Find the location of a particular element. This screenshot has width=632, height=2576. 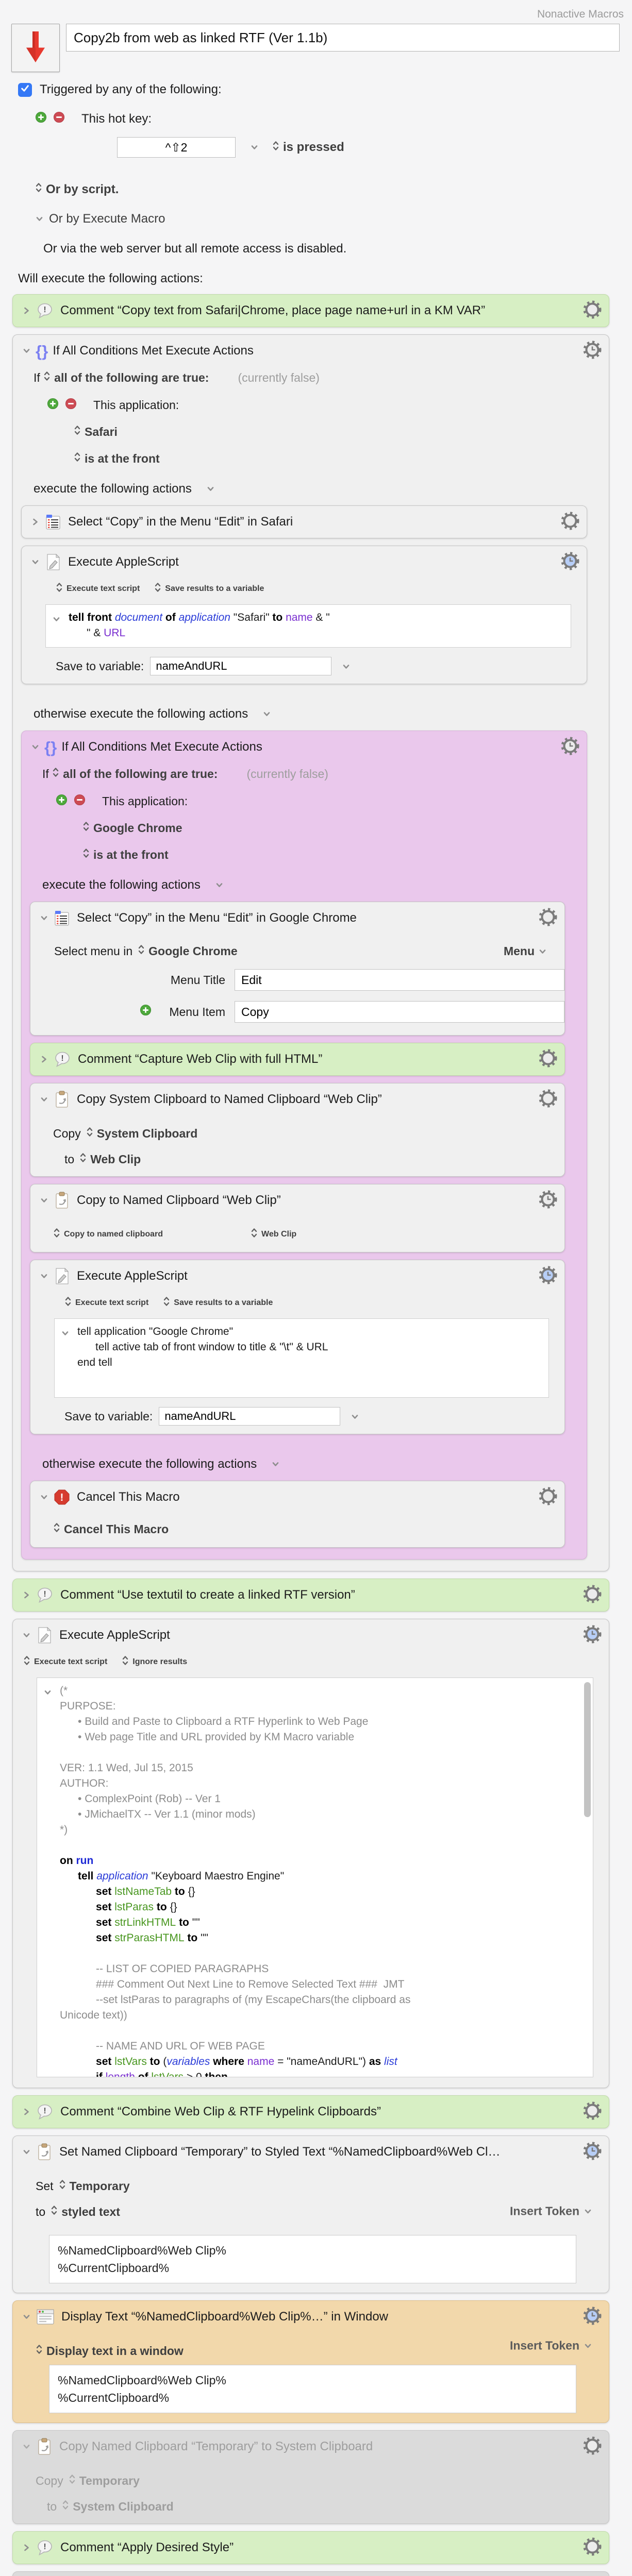

add-trigger-button is located at coordinates (41, 119).